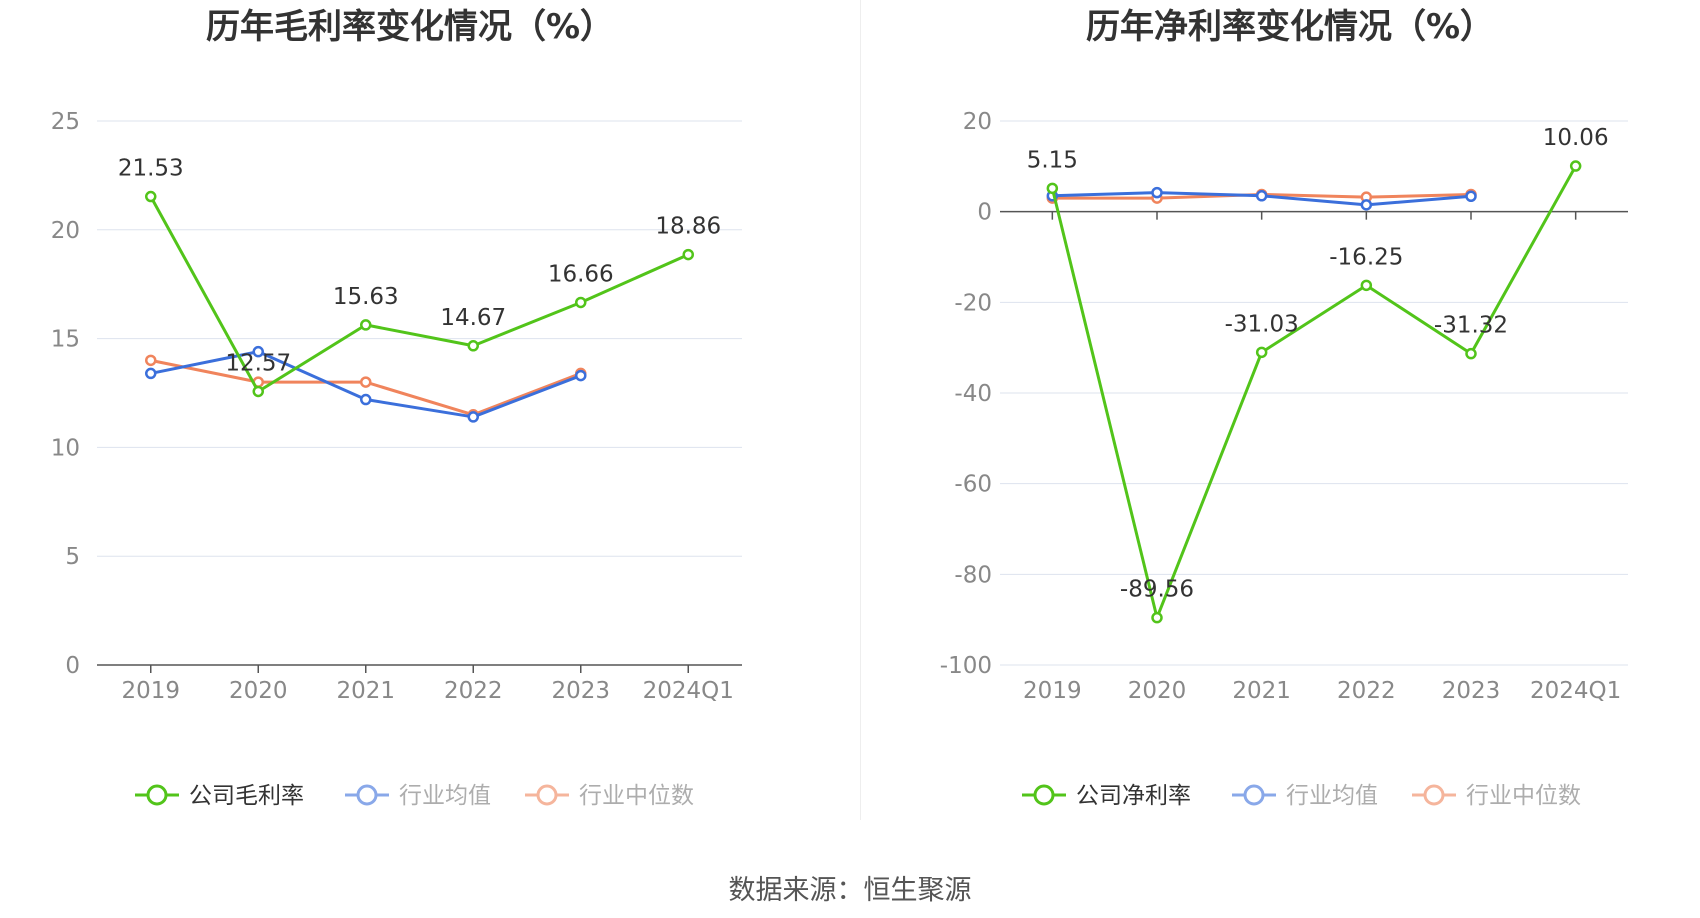 This screenshot has height=918, width=1700. Describe the element at coordinates (1157, 590) in the screenshot. I see `data-label: -89.56` at that location.